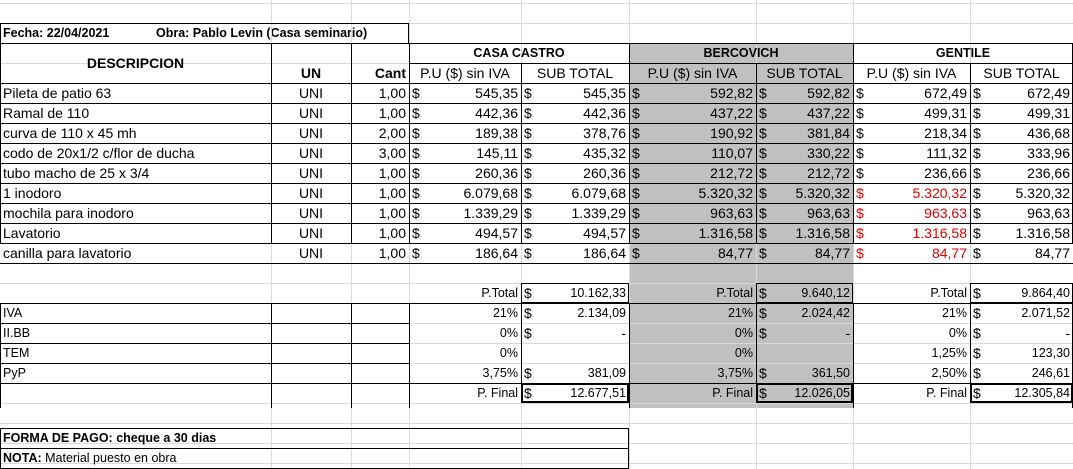 The width and height of the screenshot is (1073, 469). I want to click on summary-amount: 246,61, so click(1050, 372).